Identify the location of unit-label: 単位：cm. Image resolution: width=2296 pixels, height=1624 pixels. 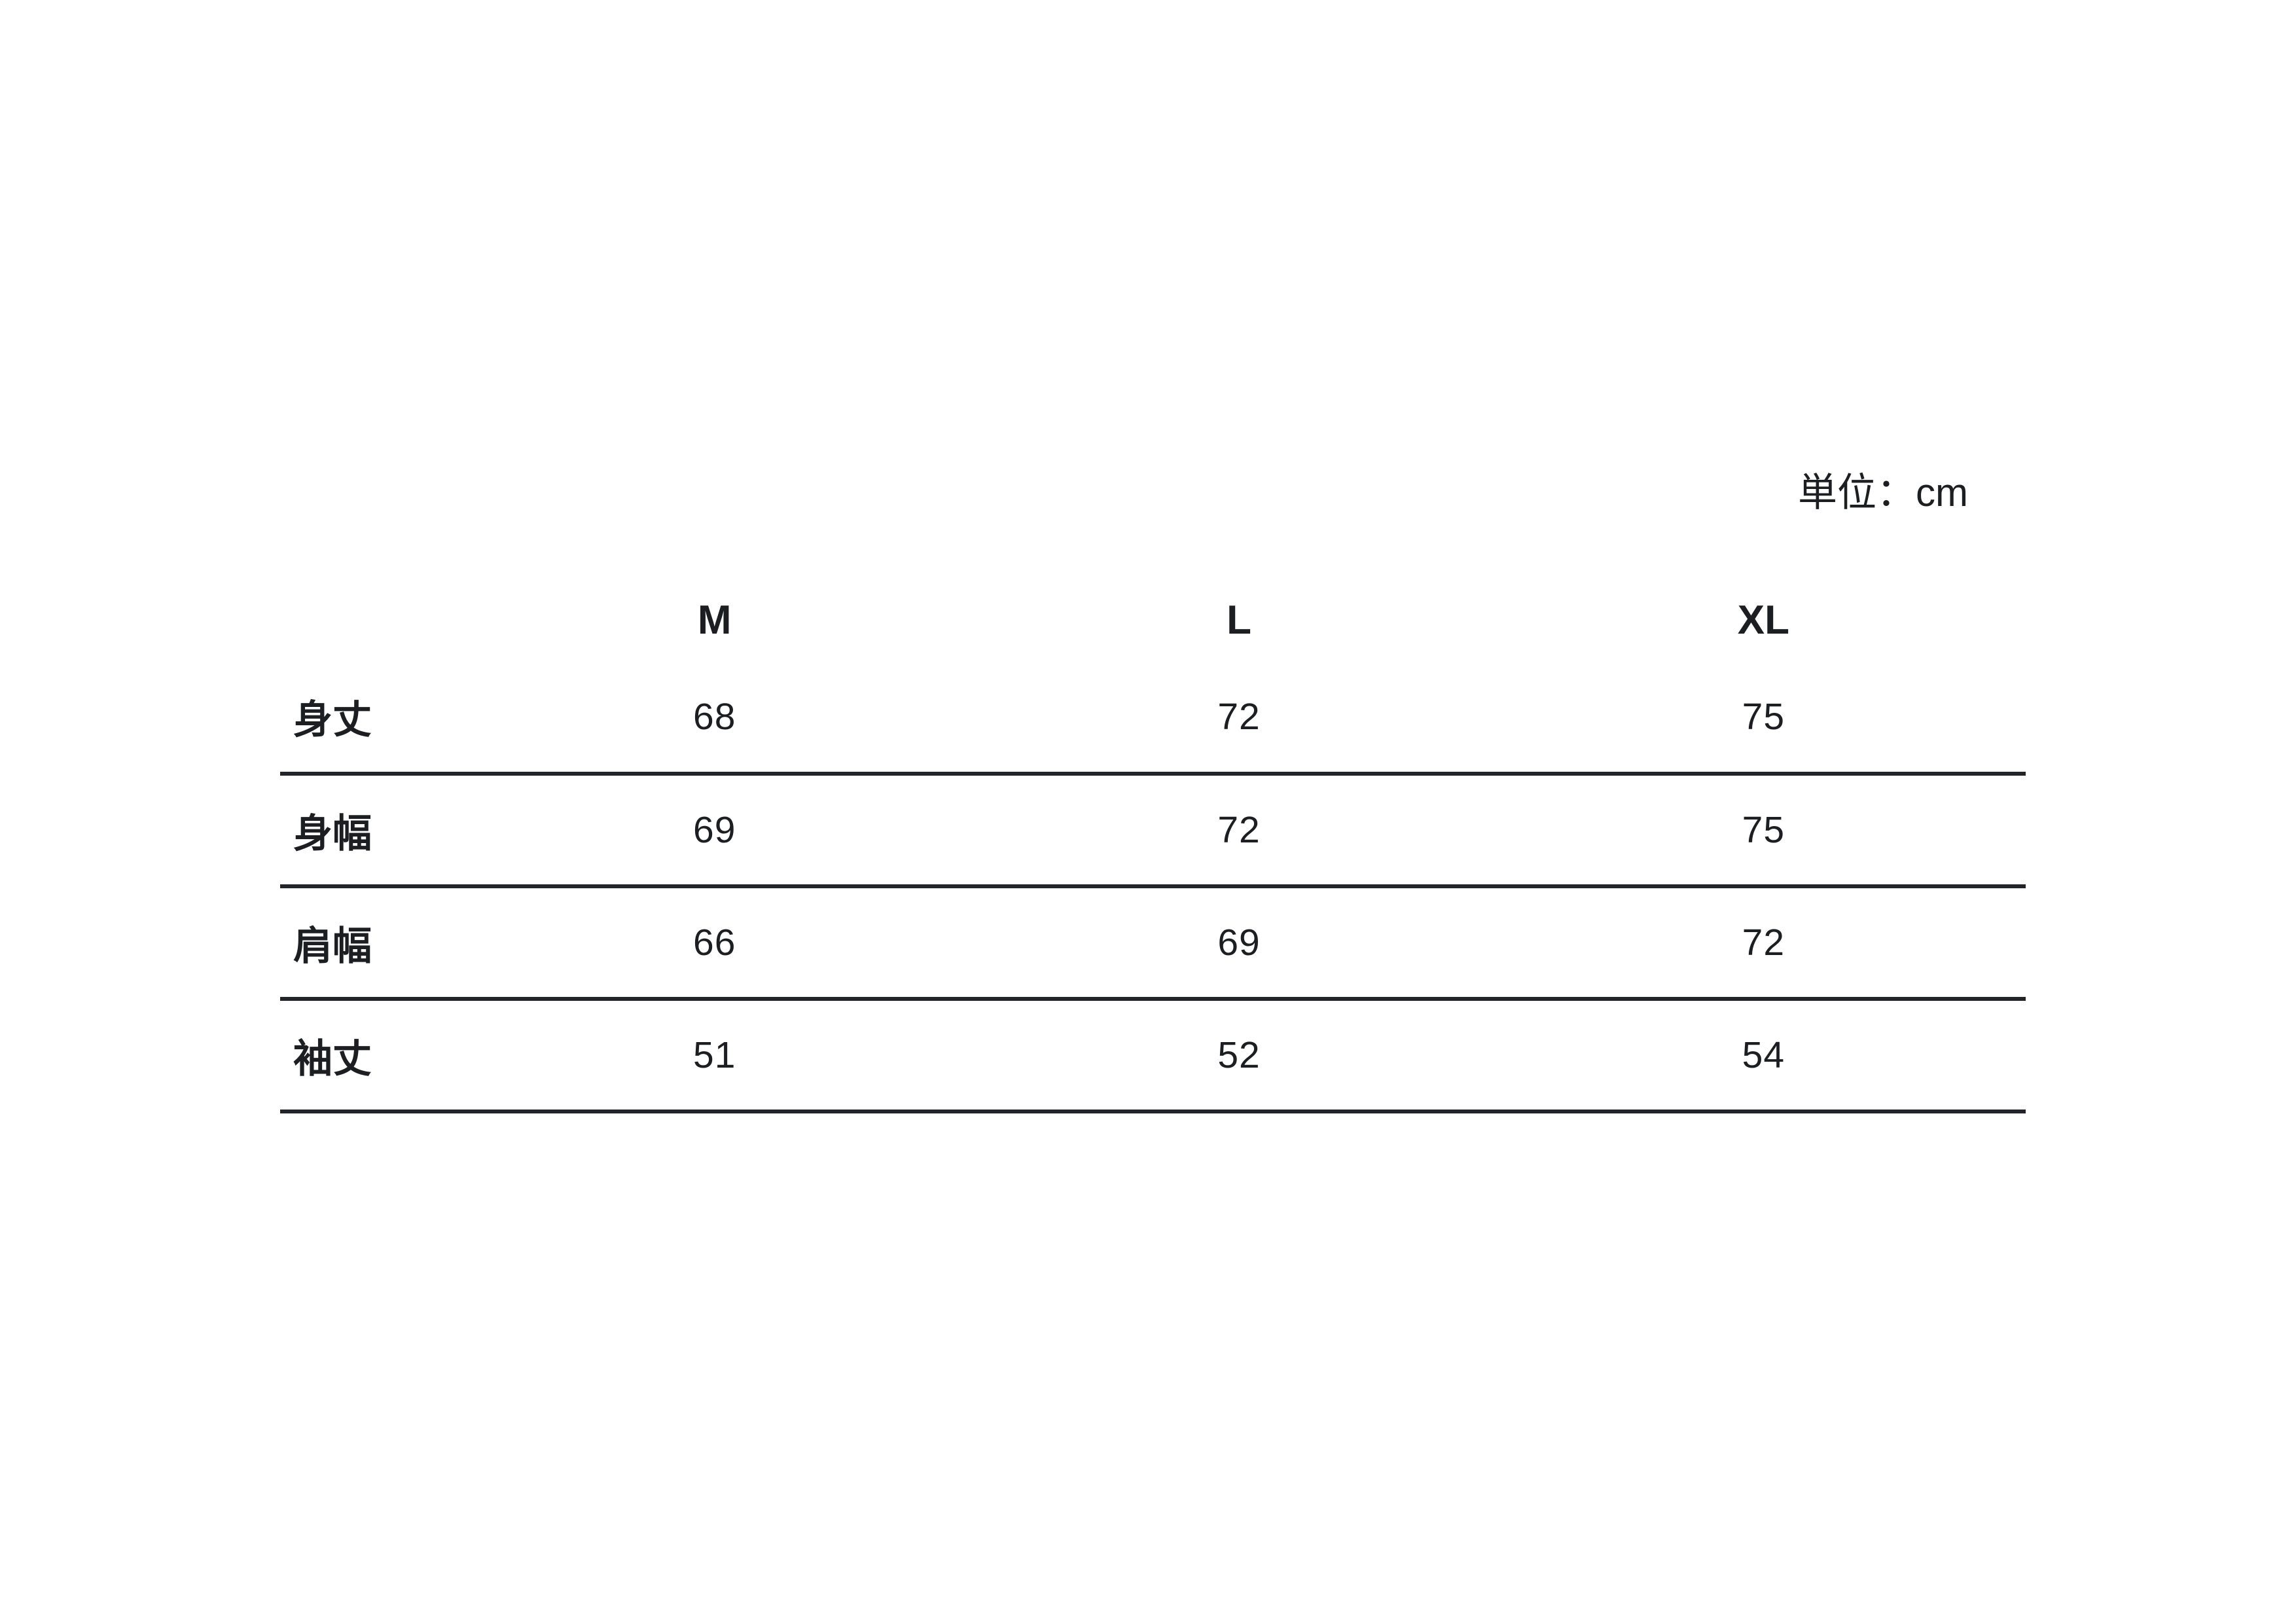
(1883, 493).